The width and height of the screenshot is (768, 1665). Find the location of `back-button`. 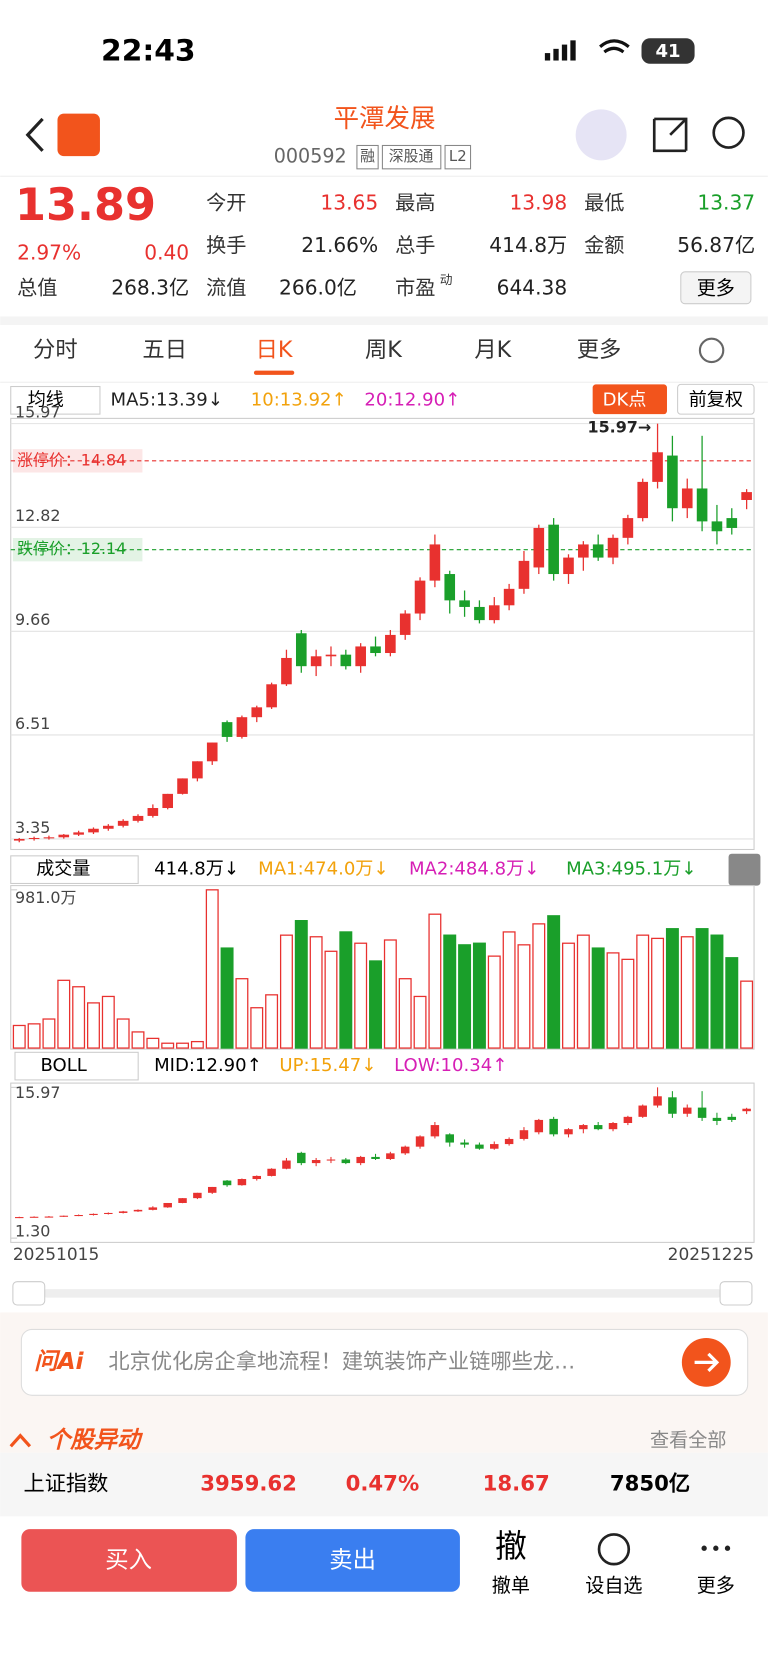

back-button is located at coordinates (34, 134).